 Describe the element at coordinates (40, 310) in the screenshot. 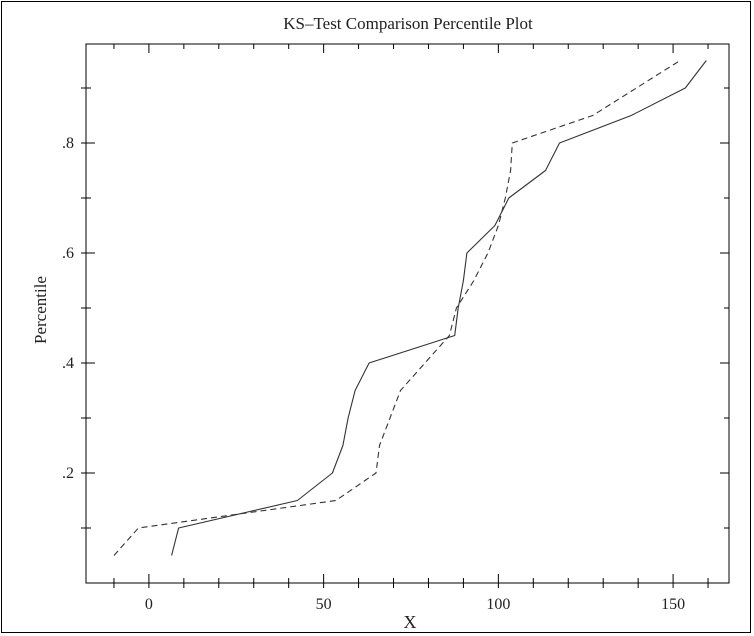

I see `y-axis-label: Percentile` at that location.